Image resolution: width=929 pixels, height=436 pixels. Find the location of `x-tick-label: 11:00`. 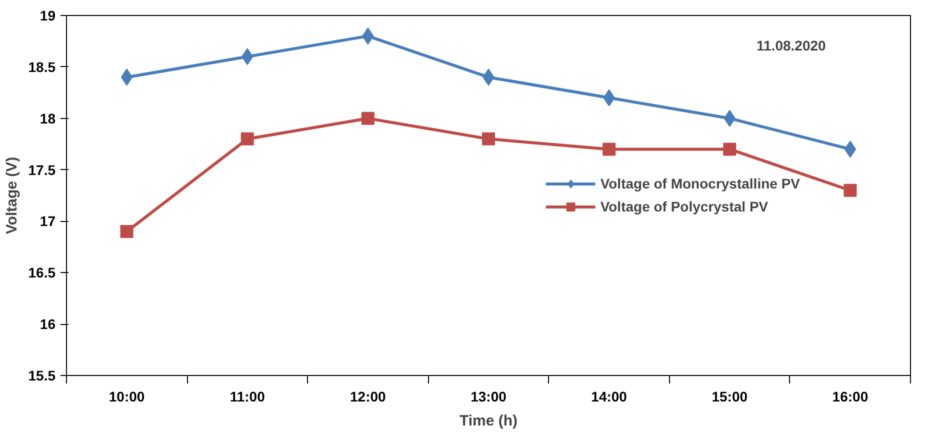

x-tick-label: 11:00 is located at coordinates (248, 396).